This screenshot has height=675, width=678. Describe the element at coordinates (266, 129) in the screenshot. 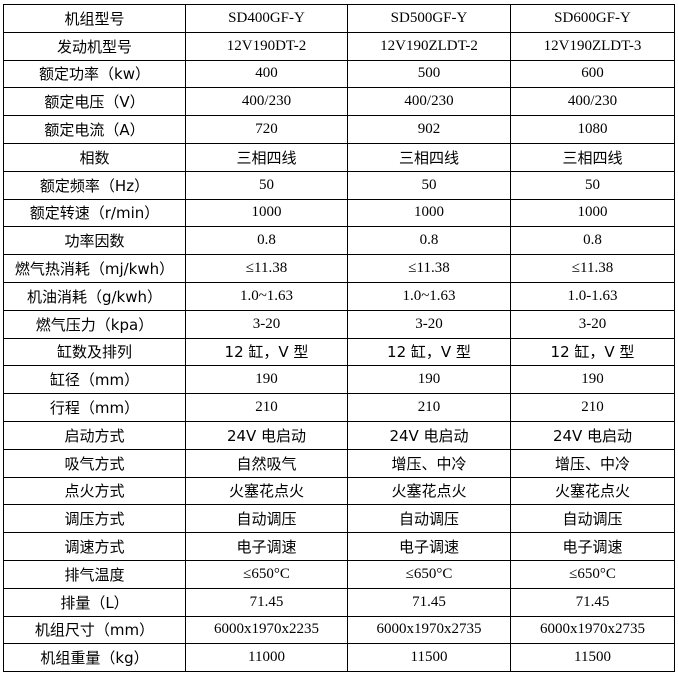

I see `cell-value: 720` at that location.